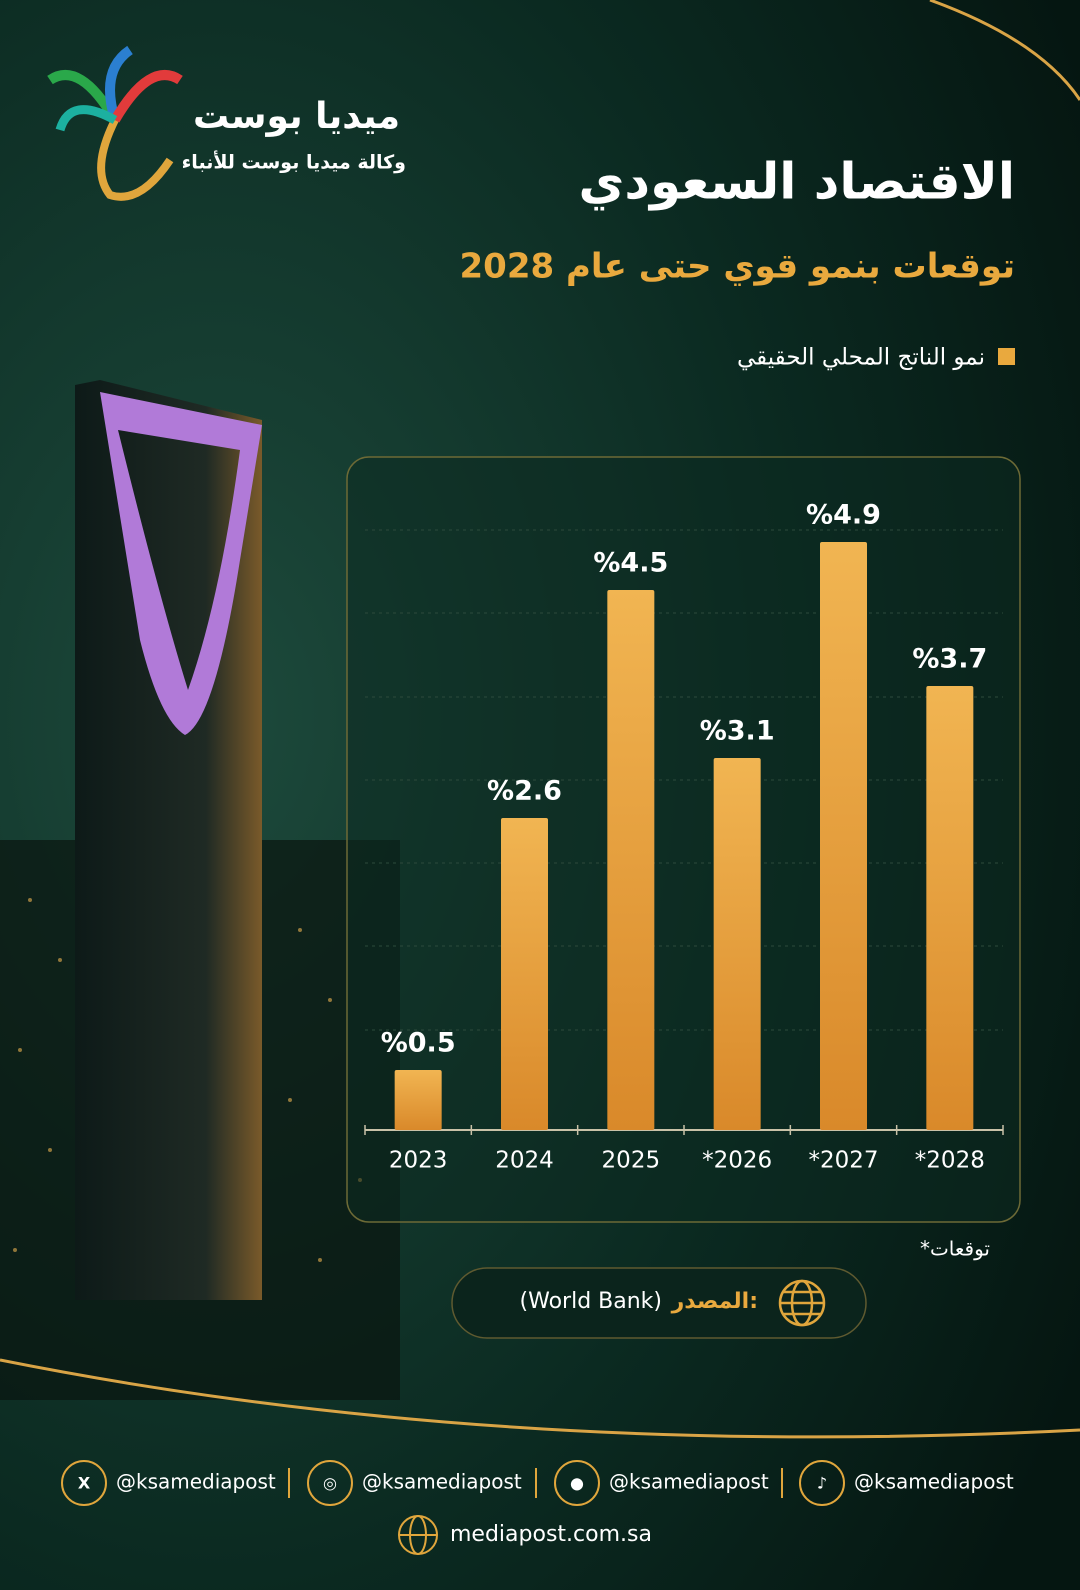  What do you see at coordinates (802, 1303) in the screenshot?
I see `globe-icon` at bounding box center [802, 1303].